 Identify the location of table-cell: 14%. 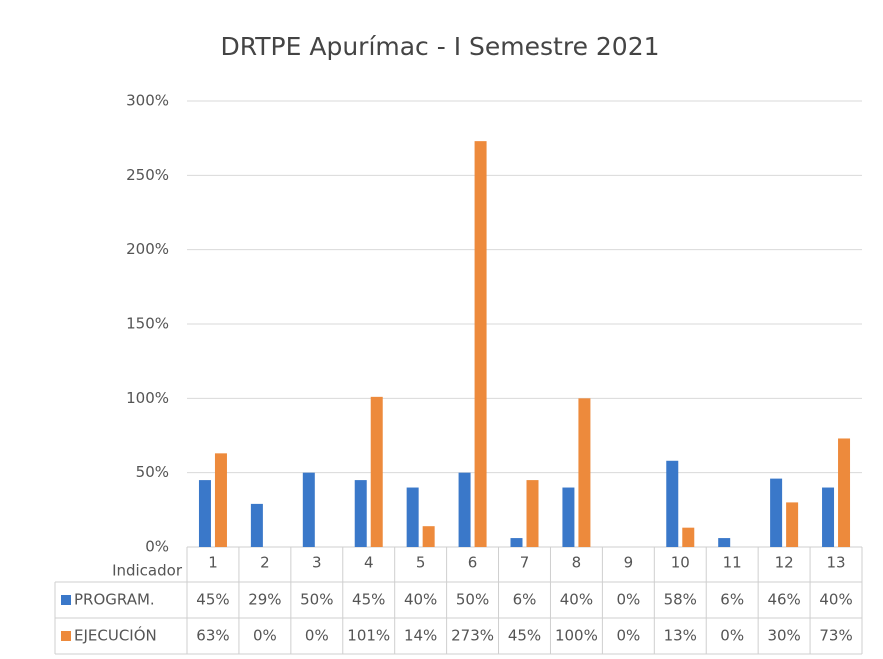
(420, 636).